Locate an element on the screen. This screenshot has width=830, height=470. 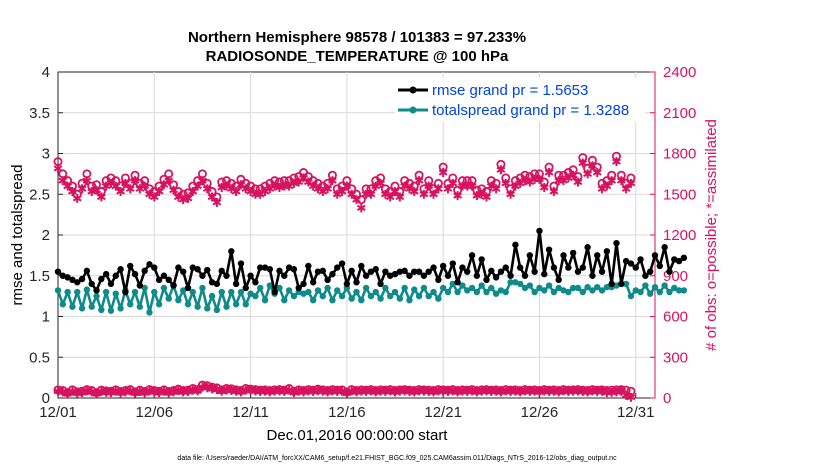
x-tick-label: 12/16 is located at coordinates (347, 412).